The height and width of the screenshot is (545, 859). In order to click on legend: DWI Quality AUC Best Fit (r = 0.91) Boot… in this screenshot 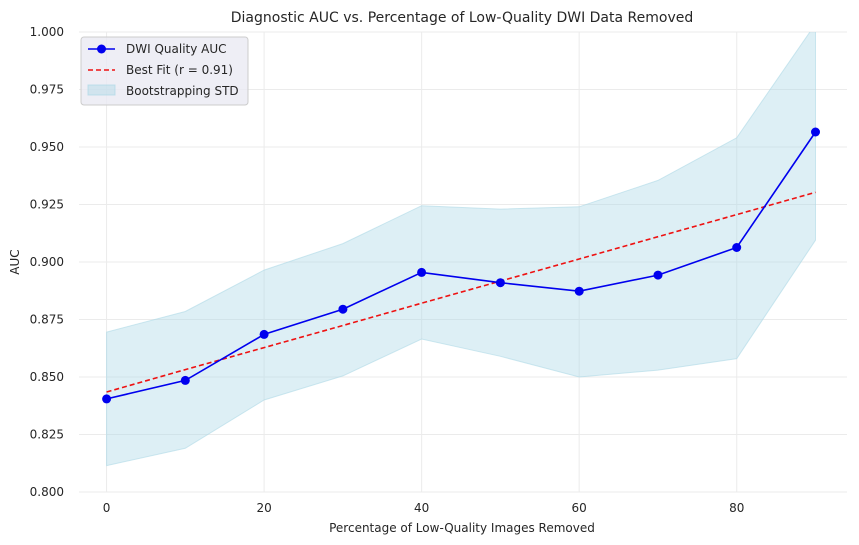, I will do `click(164, 71)`.